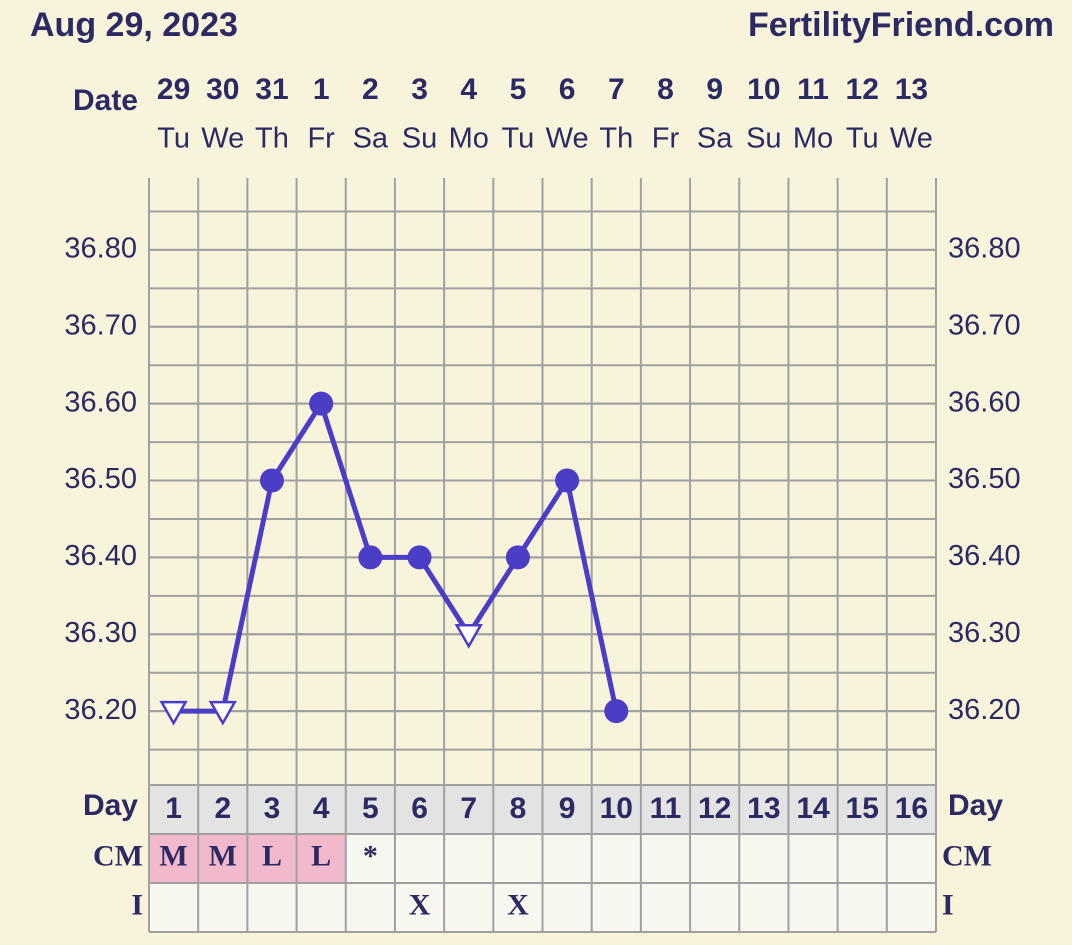  I want to click on cell-value: *, so click(370, 855).